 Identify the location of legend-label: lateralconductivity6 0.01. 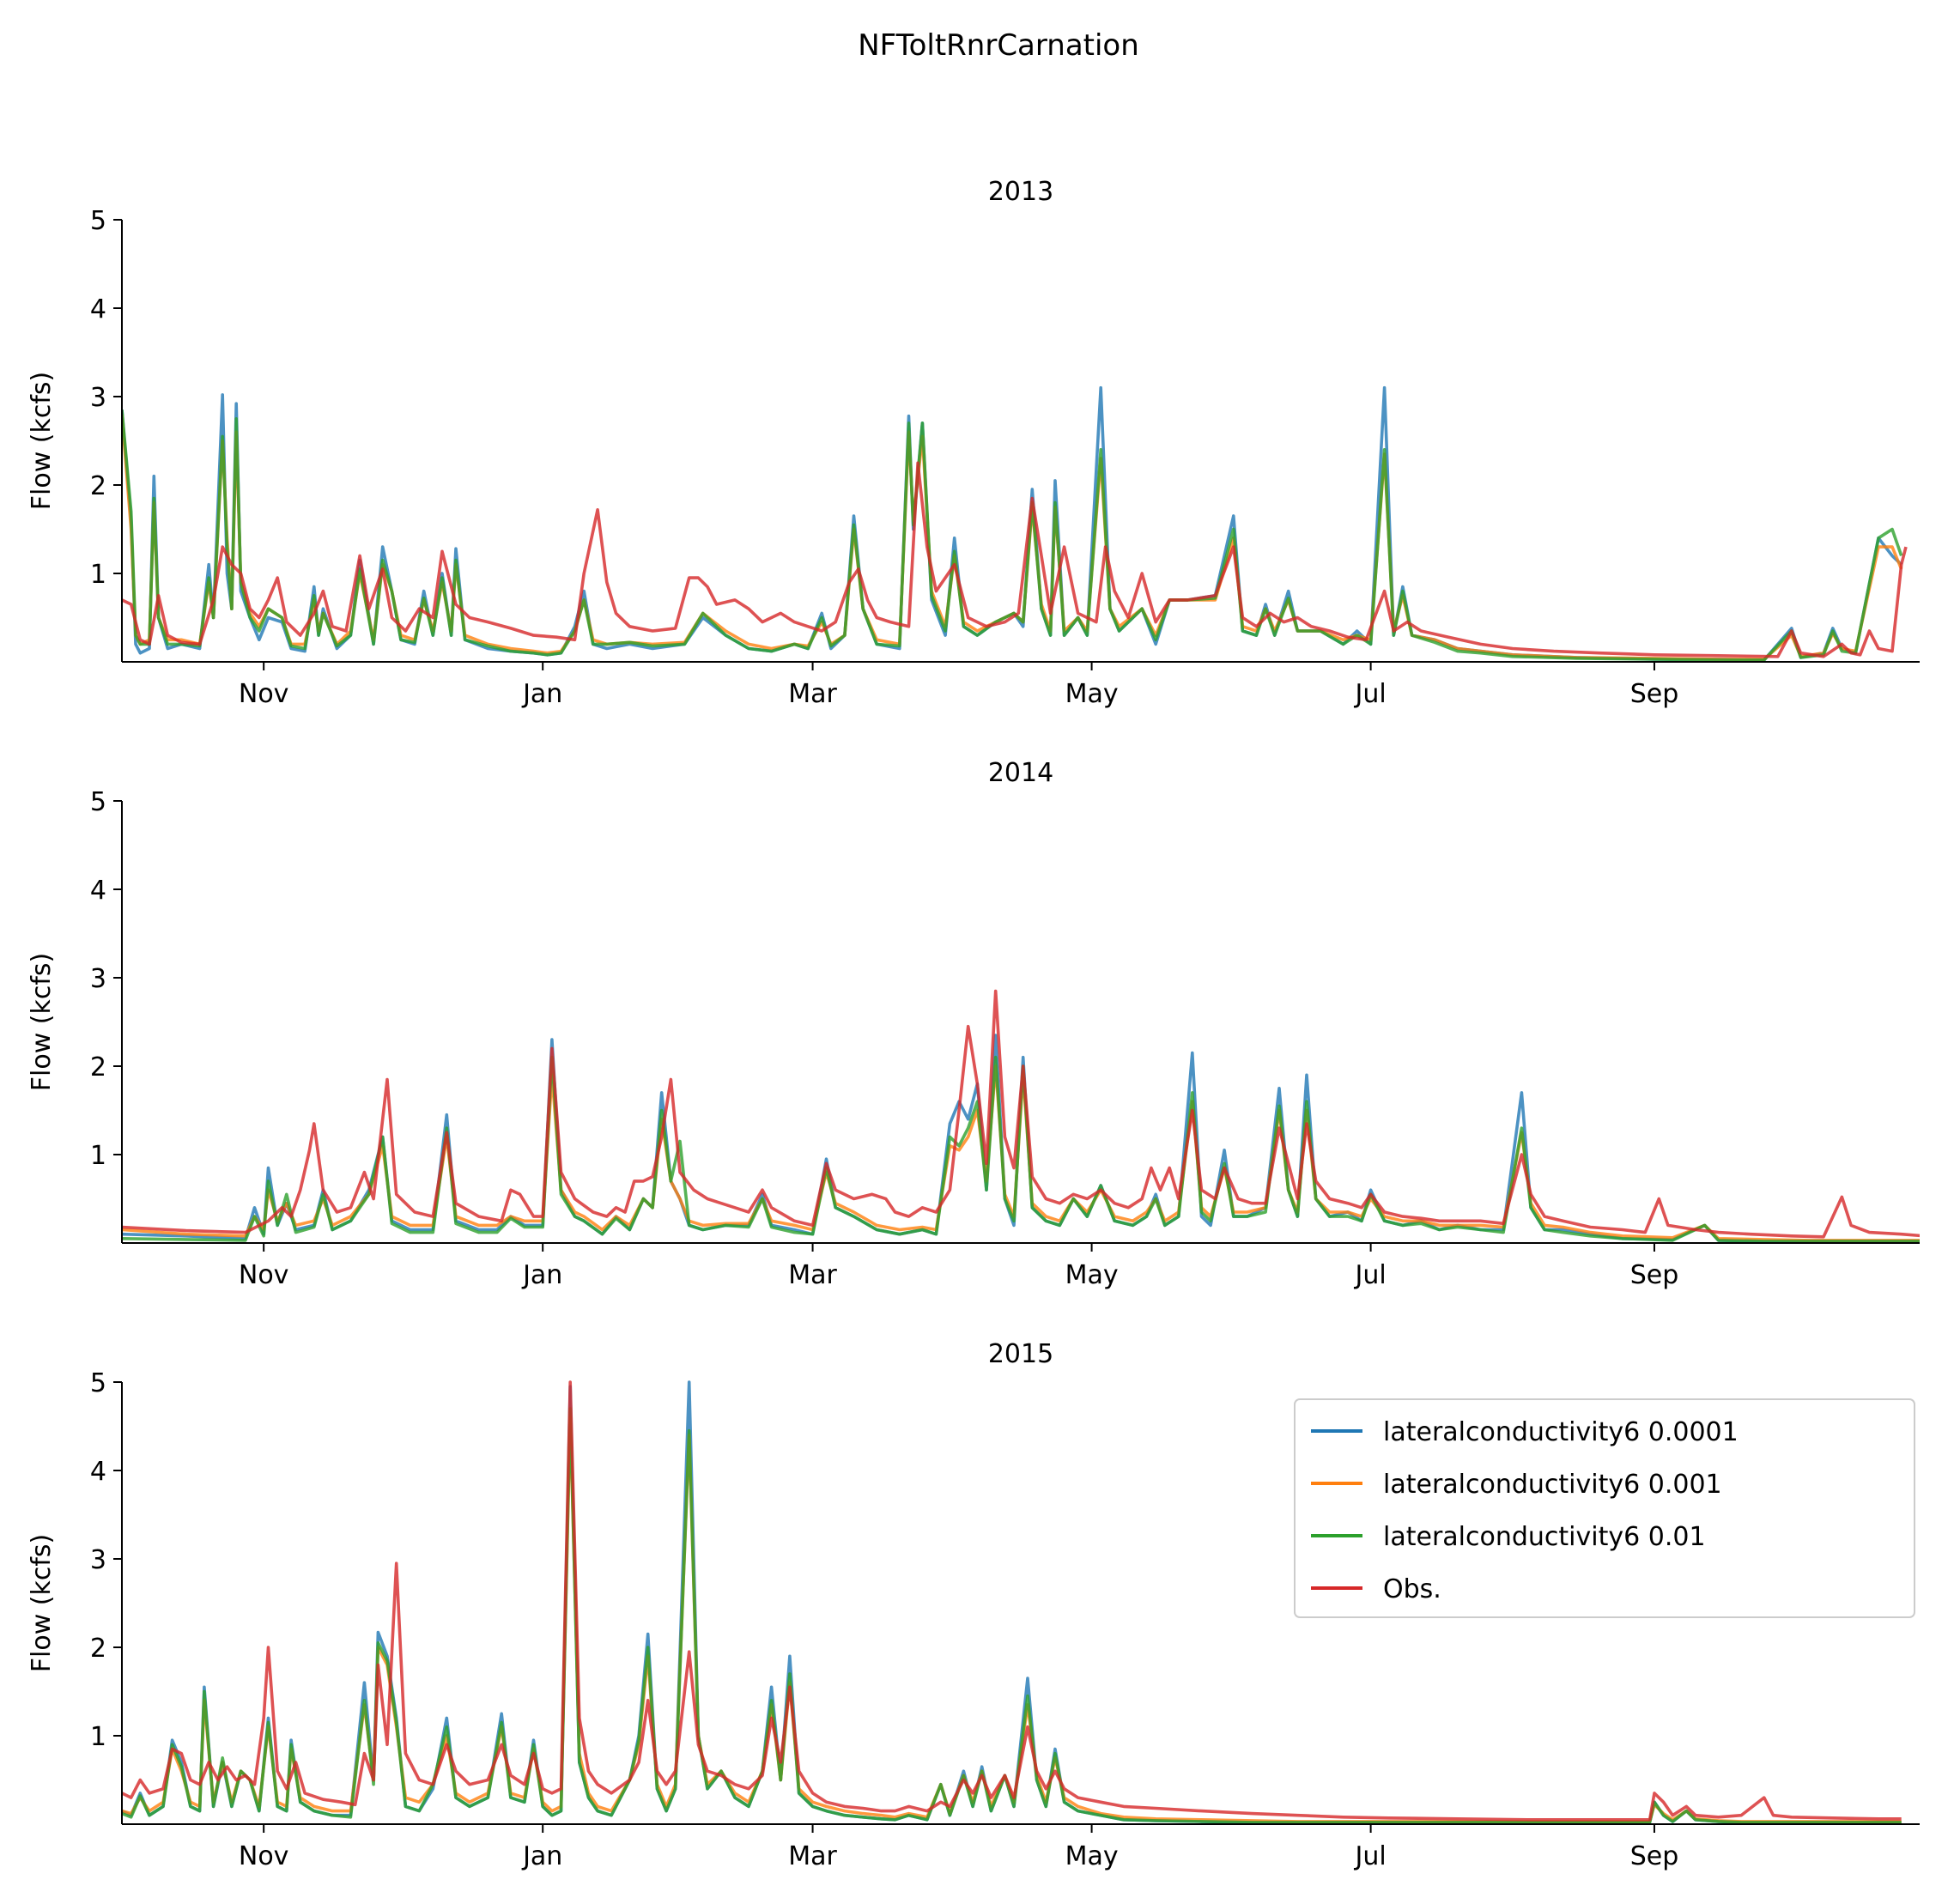
(1544, 1537).